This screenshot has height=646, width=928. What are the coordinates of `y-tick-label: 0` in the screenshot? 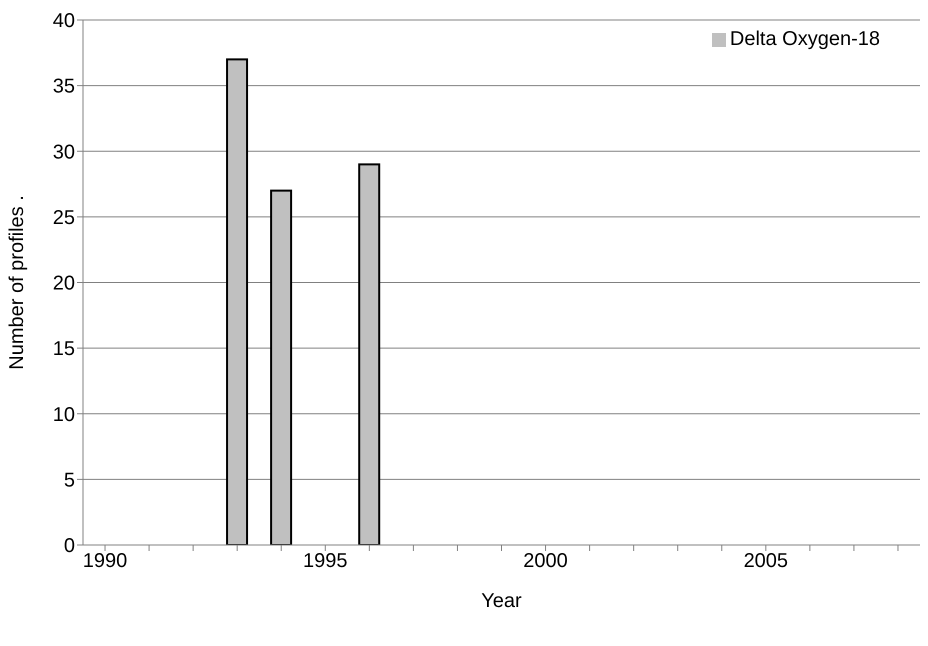 It's located at (69, 546).